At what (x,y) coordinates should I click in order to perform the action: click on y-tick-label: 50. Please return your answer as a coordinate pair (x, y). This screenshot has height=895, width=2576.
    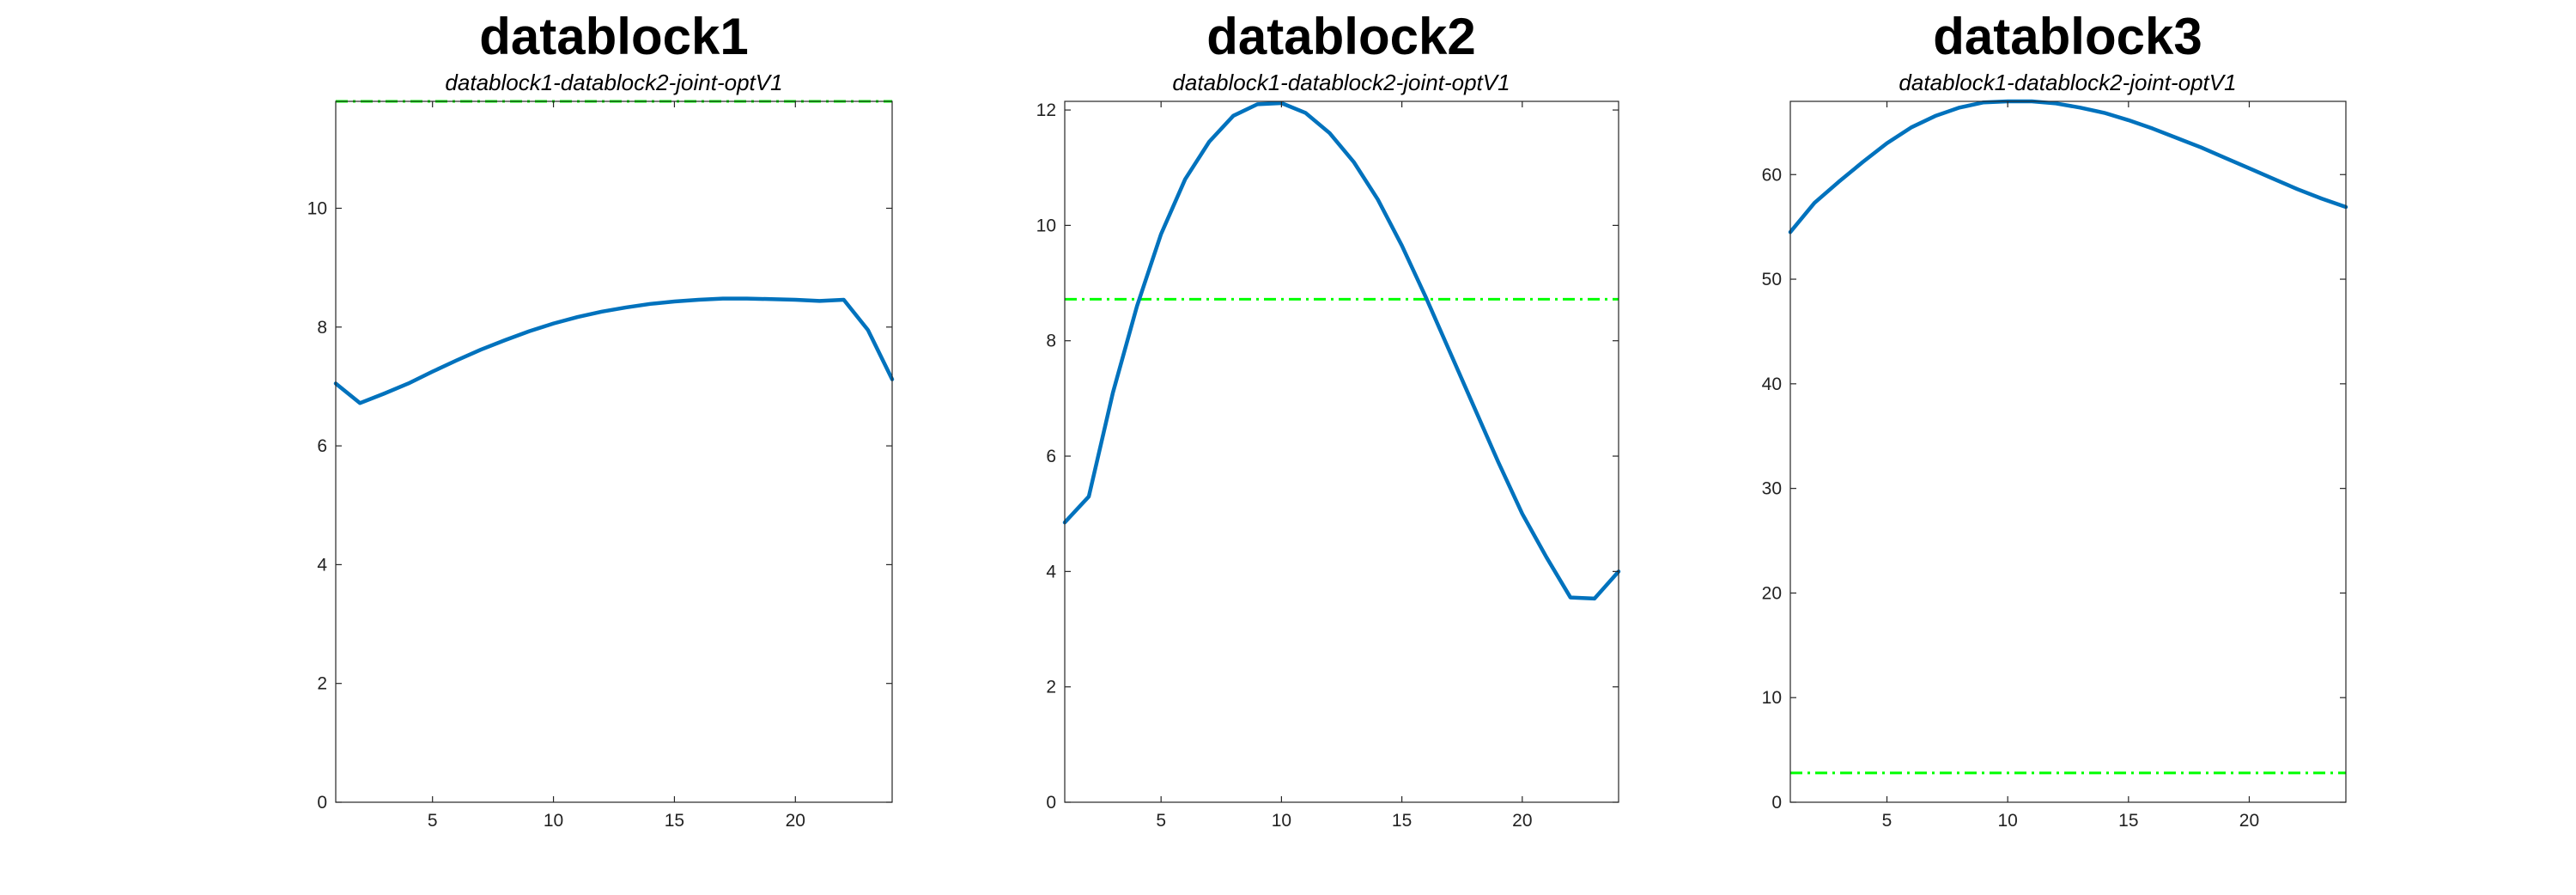
    Looking at the image, I should click on (1772, 279).